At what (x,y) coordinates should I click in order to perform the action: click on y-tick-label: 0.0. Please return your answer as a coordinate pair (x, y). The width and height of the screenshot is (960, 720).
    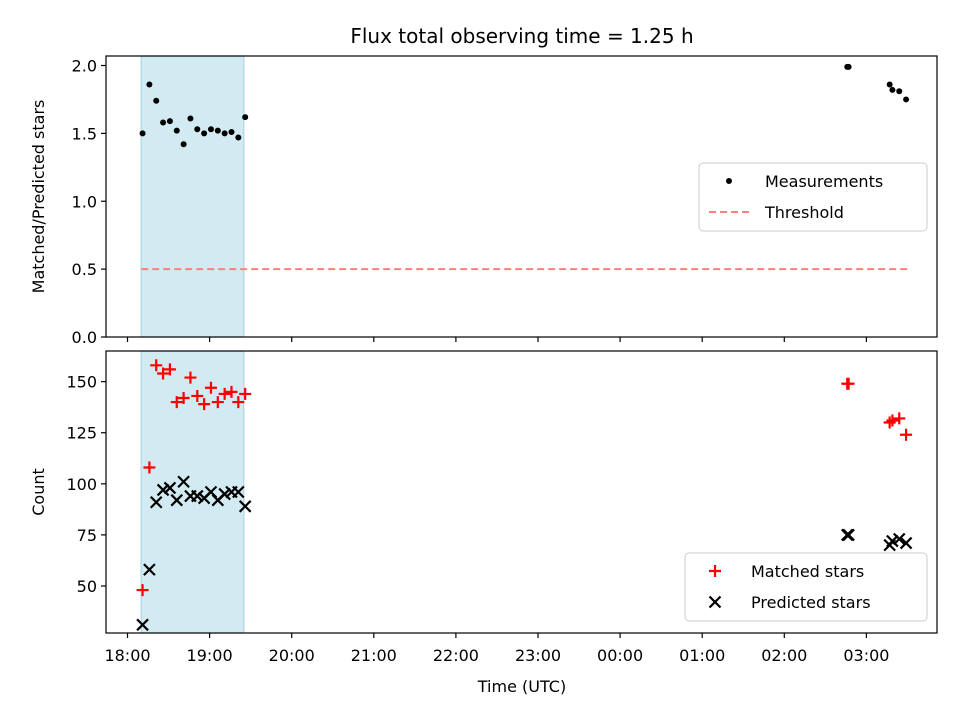
    Looking at the image, I should click on (84, 337).